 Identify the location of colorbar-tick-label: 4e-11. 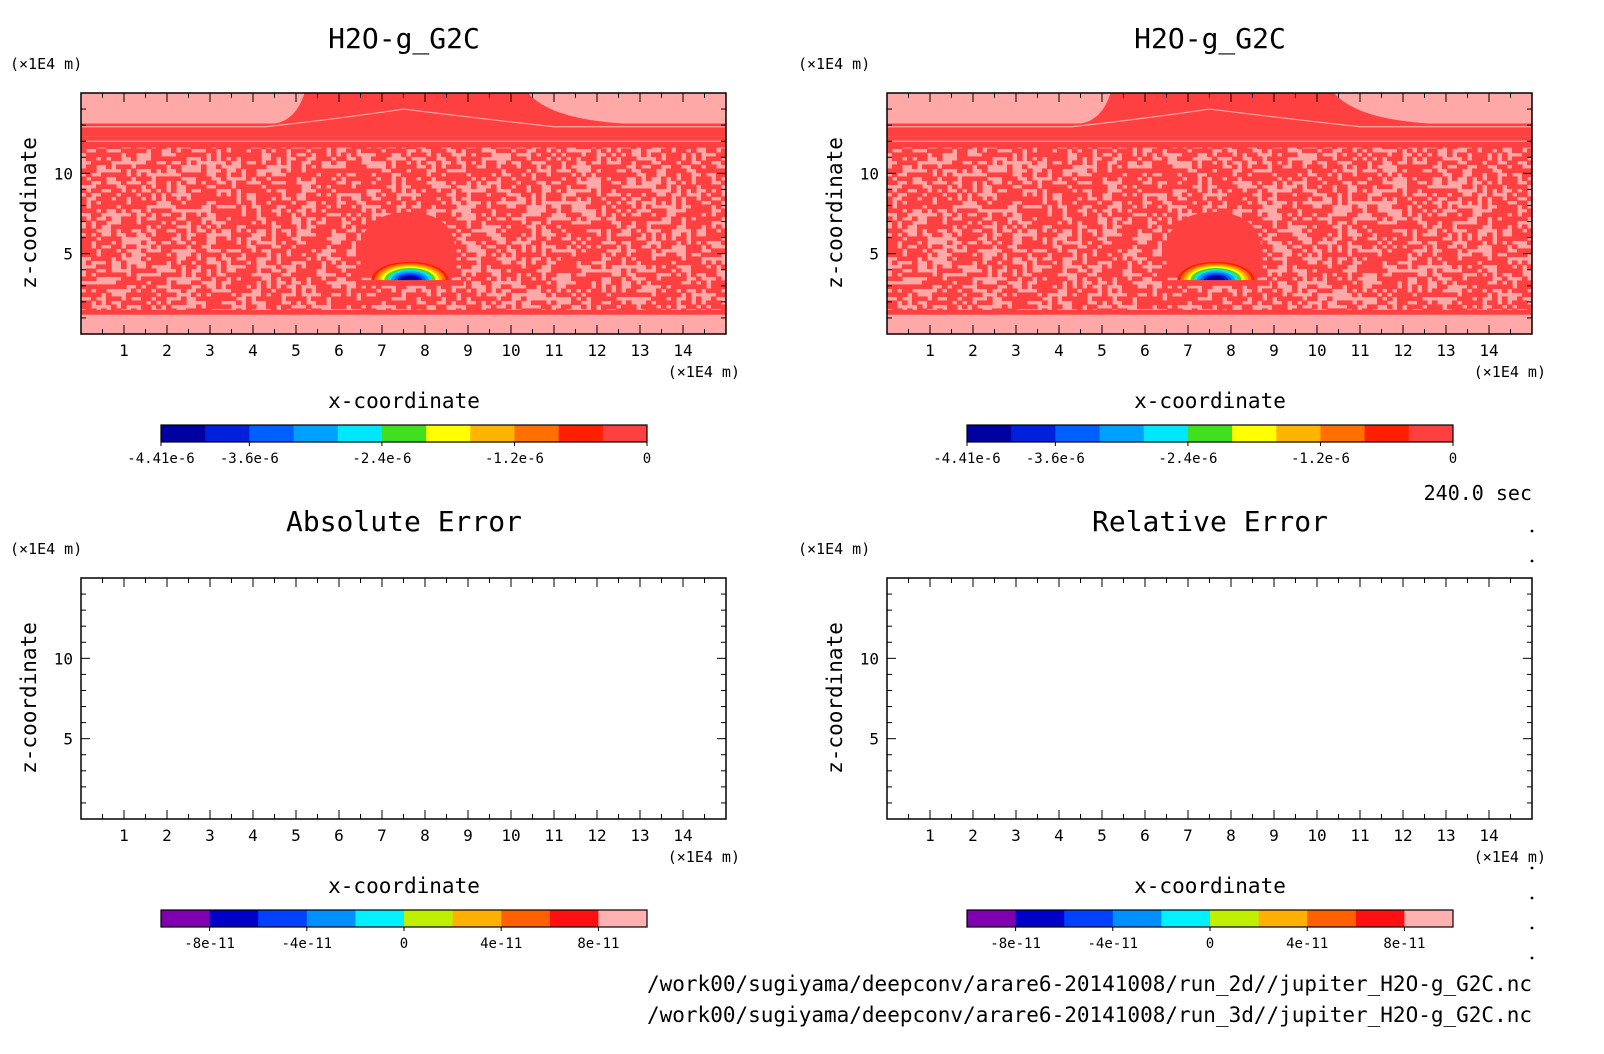
(501, 944).